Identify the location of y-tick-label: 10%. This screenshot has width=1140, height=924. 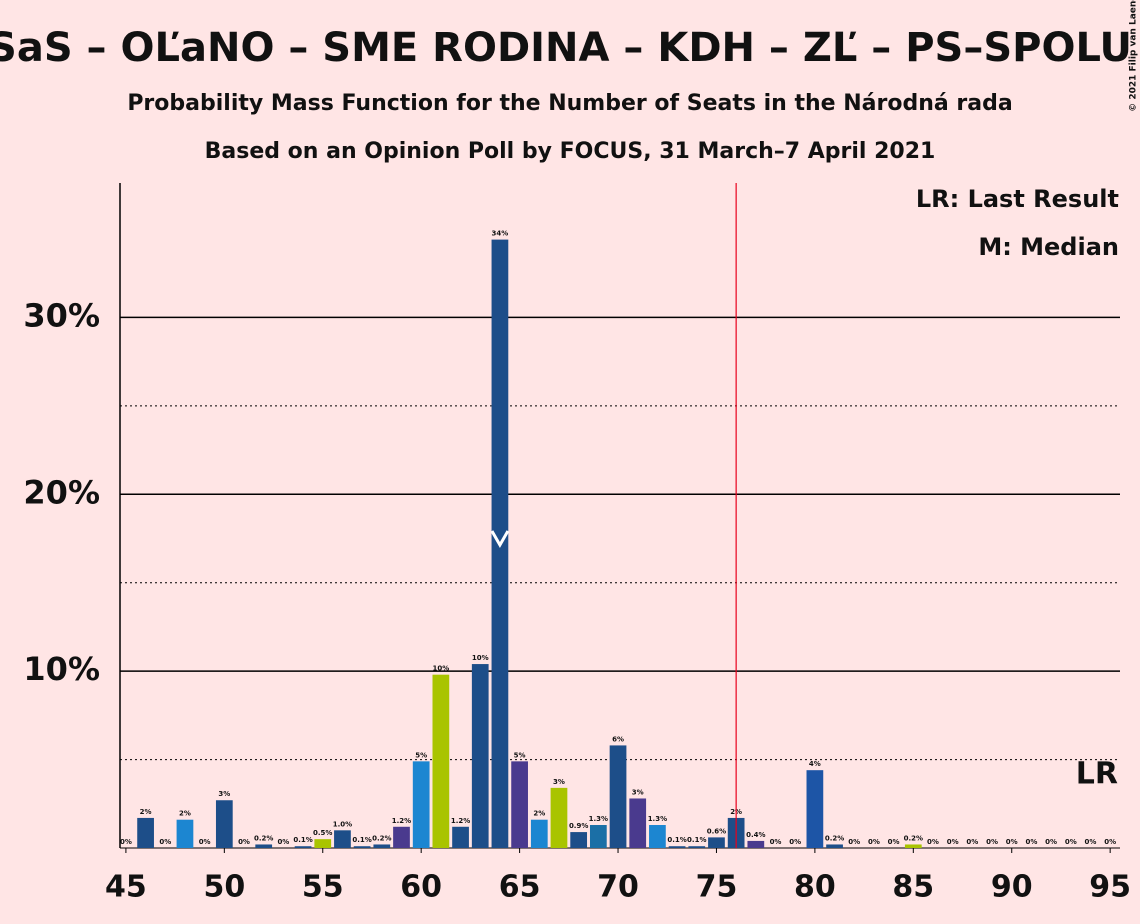
(61, 669).